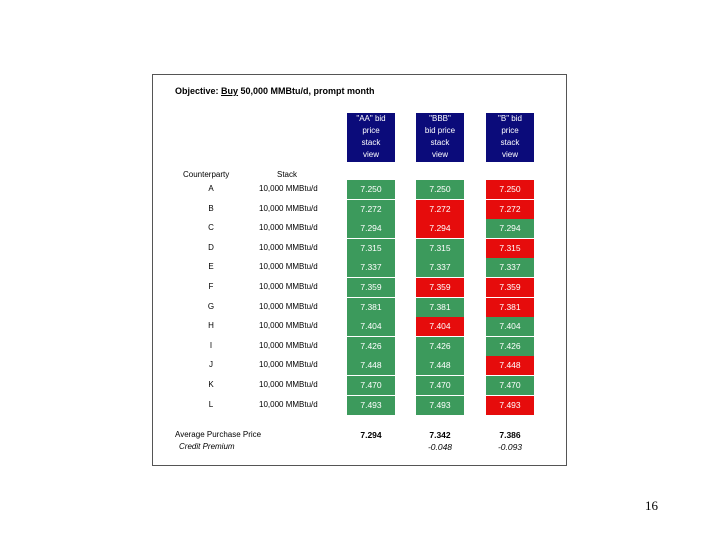 Image resolution: width=720 pixels, height=540 pixels. Describe the element at coordinates (198, 91) in the screenshot. I see `objective-prefix: Objective:` at that location.